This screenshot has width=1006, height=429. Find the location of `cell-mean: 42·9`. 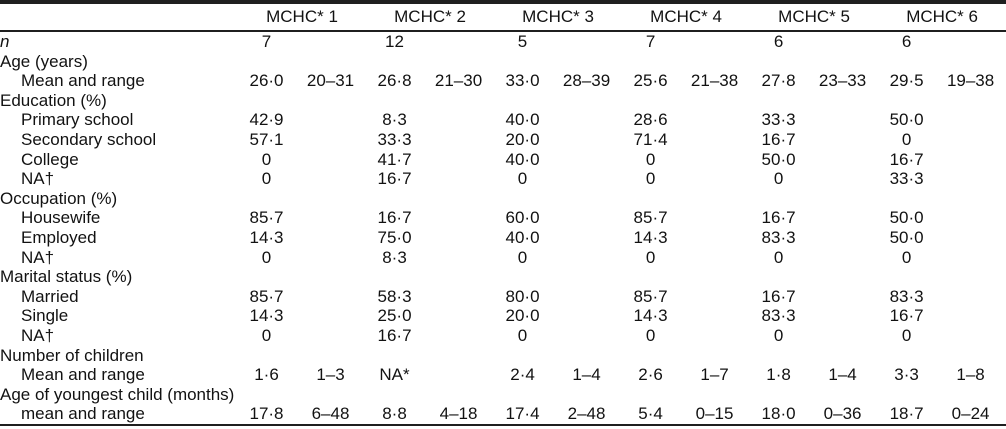

cell-mean: 42·9 is located at coordinates (266, 120).